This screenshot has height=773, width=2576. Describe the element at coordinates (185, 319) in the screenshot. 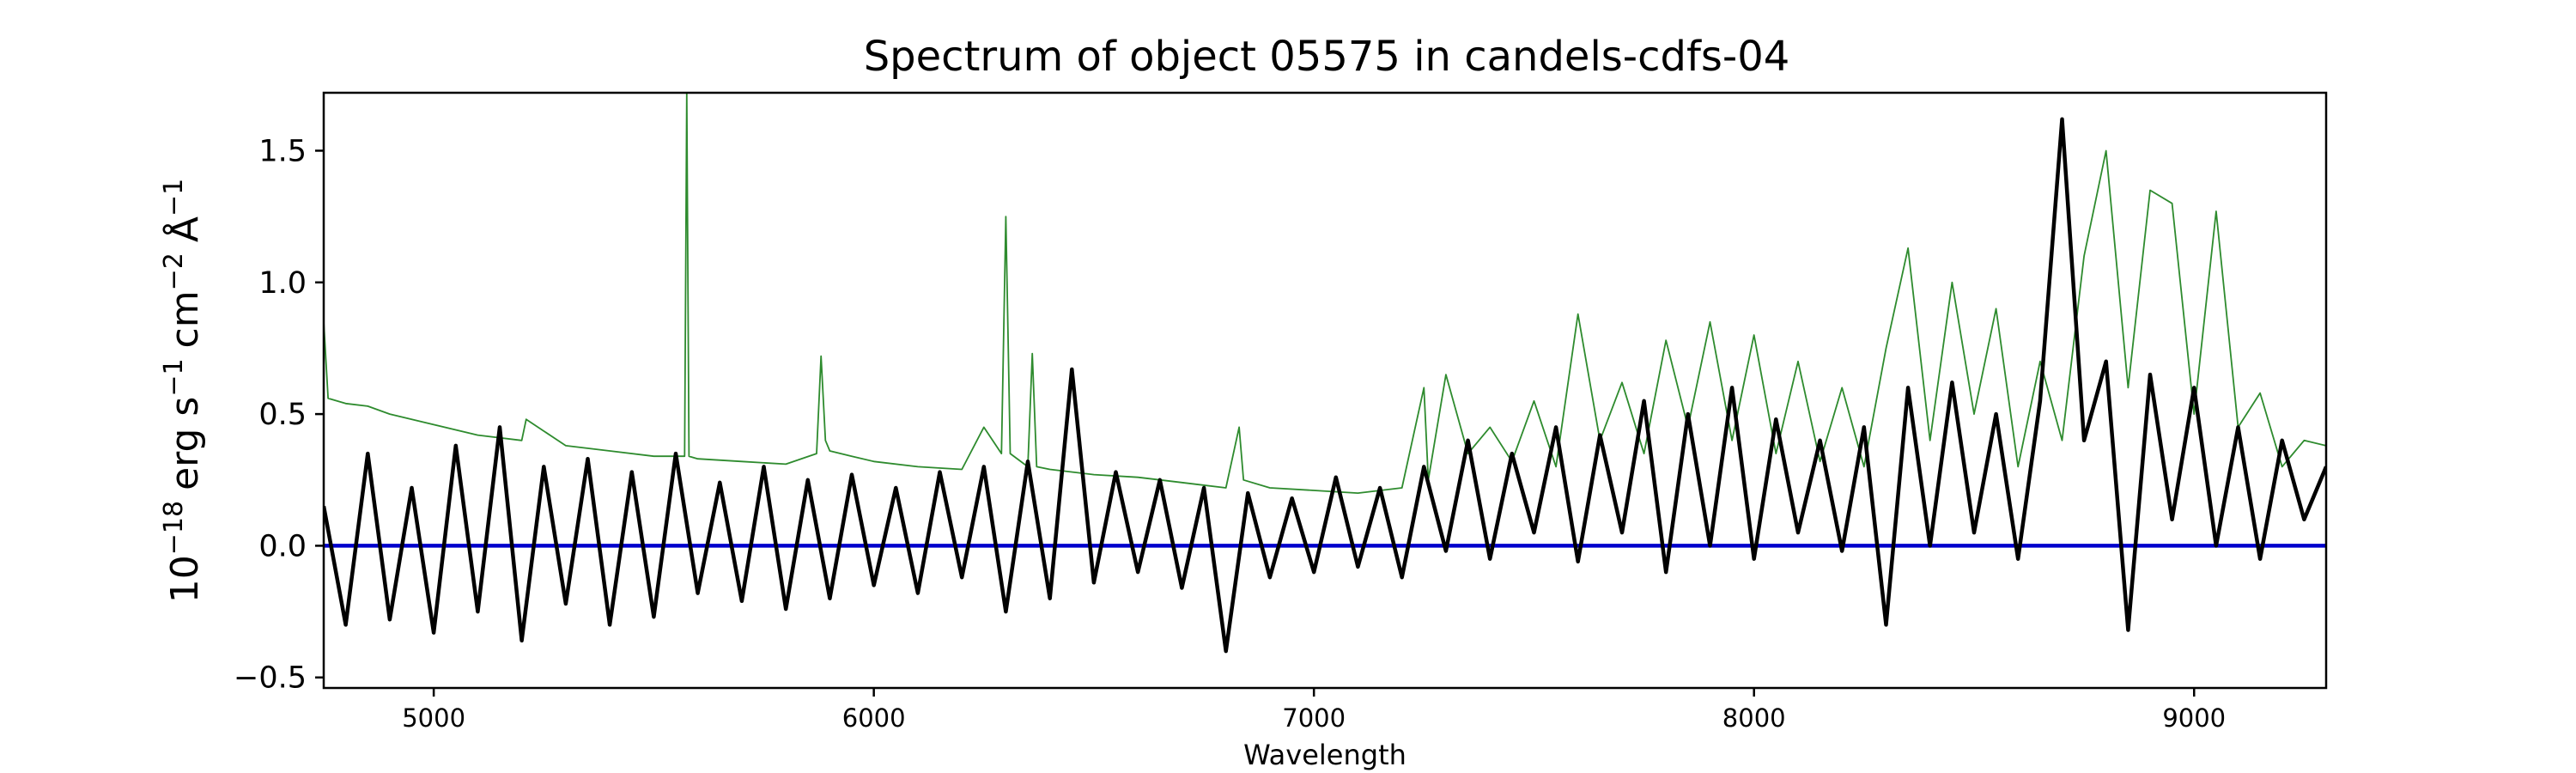

I see `y-axis-label-unit2: cm` at that location.